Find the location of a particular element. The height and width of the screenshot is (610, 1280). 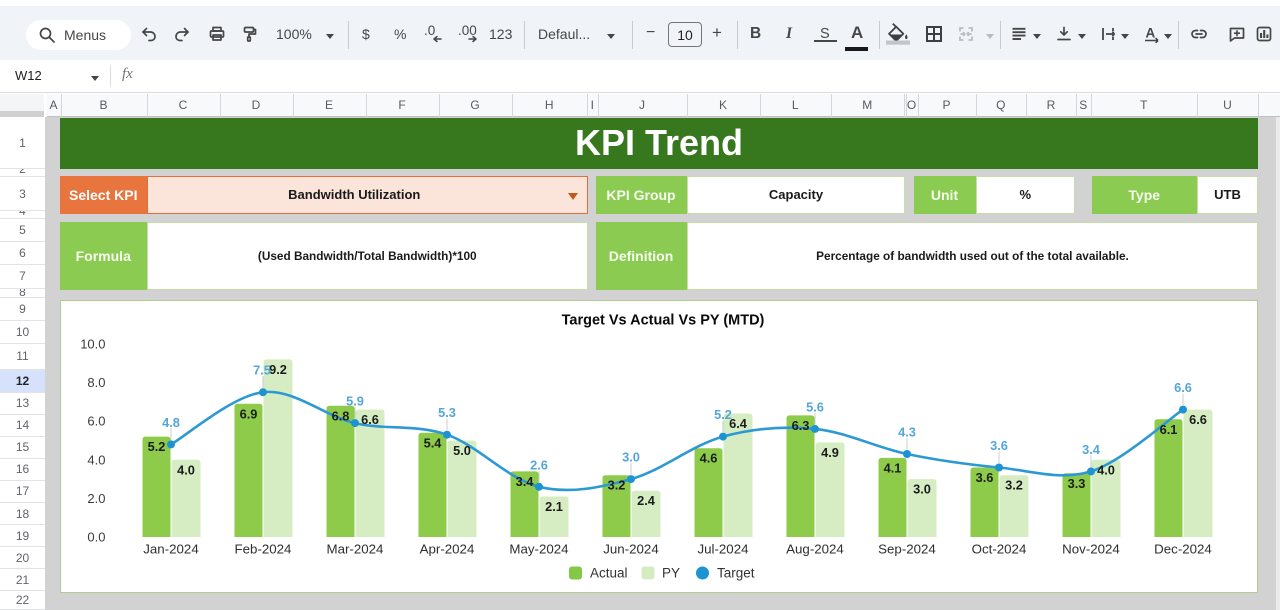

svg-text: 5.6 is located at coordinates (815, 406).